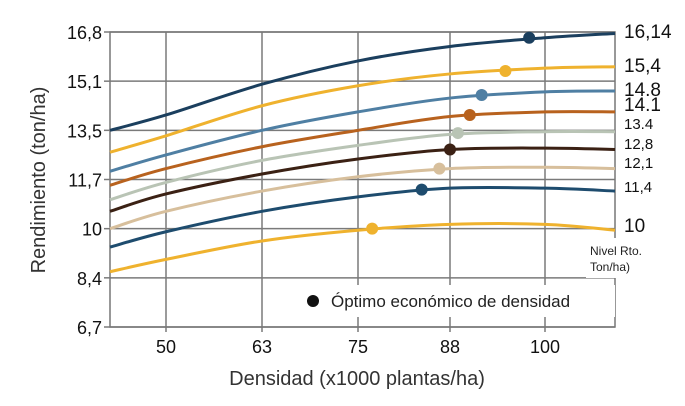  I want to click on x-axis-ticks: 50 63 75 88 100, so click(358, 347).